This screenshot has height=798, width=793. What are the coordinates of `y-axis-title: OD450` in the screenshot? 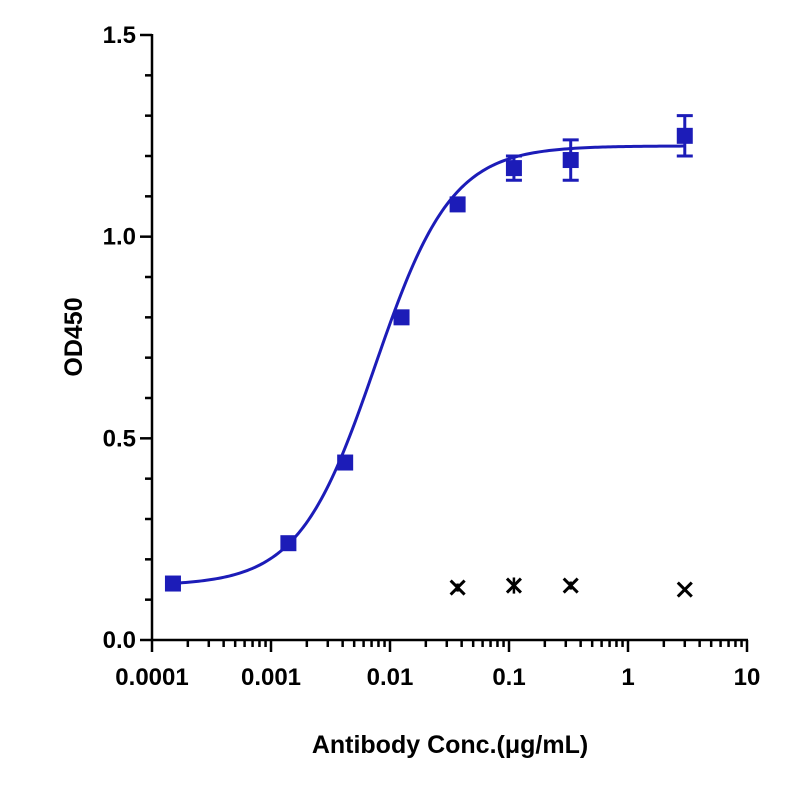 It's located at (74, 336).